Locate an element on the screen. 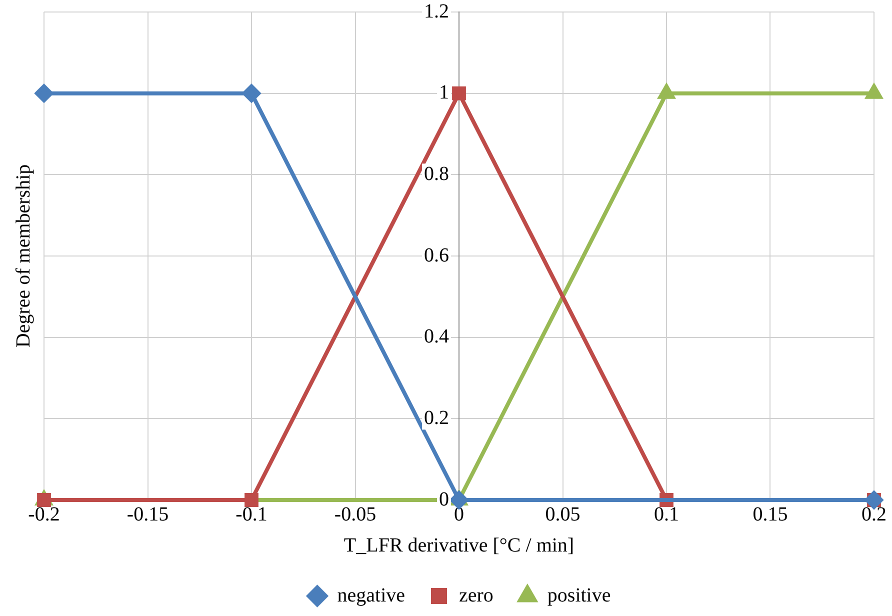  legend-label: negative is located at coordinates (371, 595).